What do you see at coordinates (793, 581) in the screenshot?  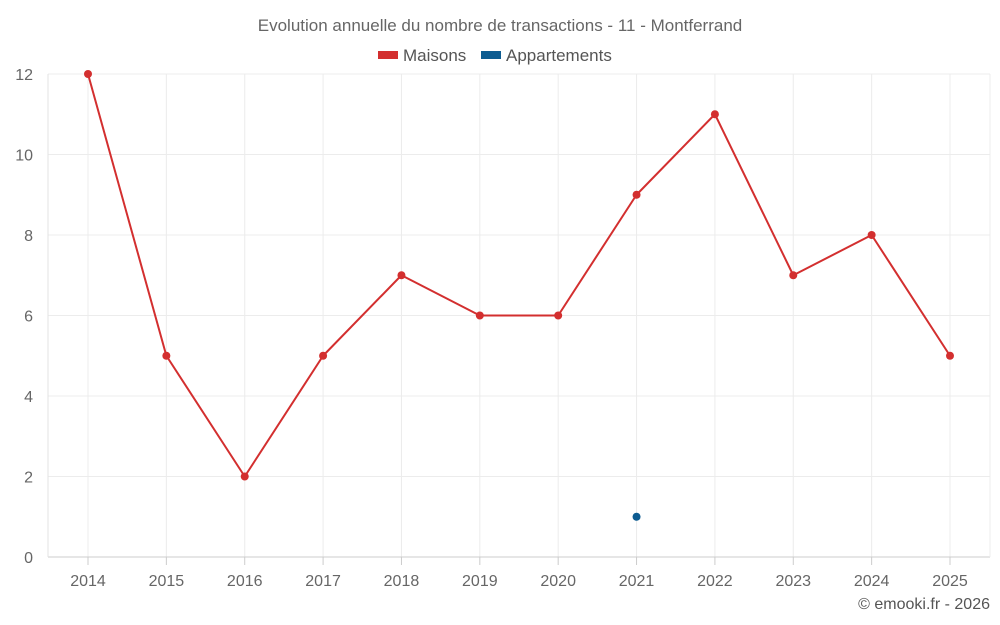 I see `x-tick-label: 2023` at bounding box center [793, 581].